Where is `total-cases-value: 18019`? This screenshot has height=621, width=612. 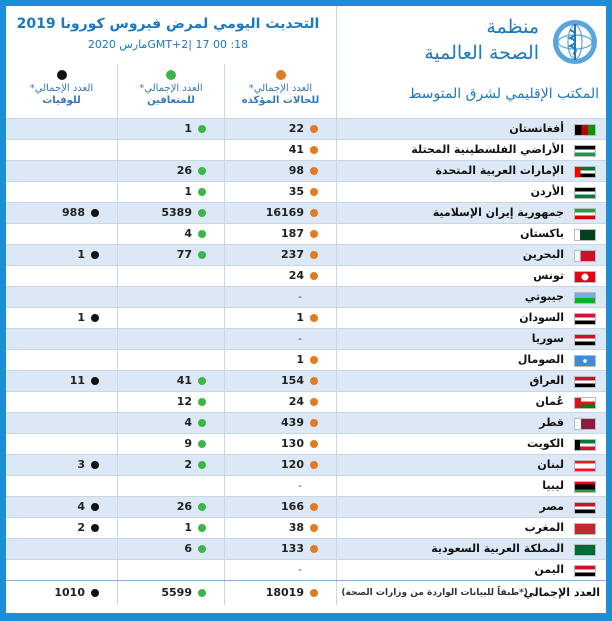 total-cases-value: 18019 is located at coordinates (284, 592).